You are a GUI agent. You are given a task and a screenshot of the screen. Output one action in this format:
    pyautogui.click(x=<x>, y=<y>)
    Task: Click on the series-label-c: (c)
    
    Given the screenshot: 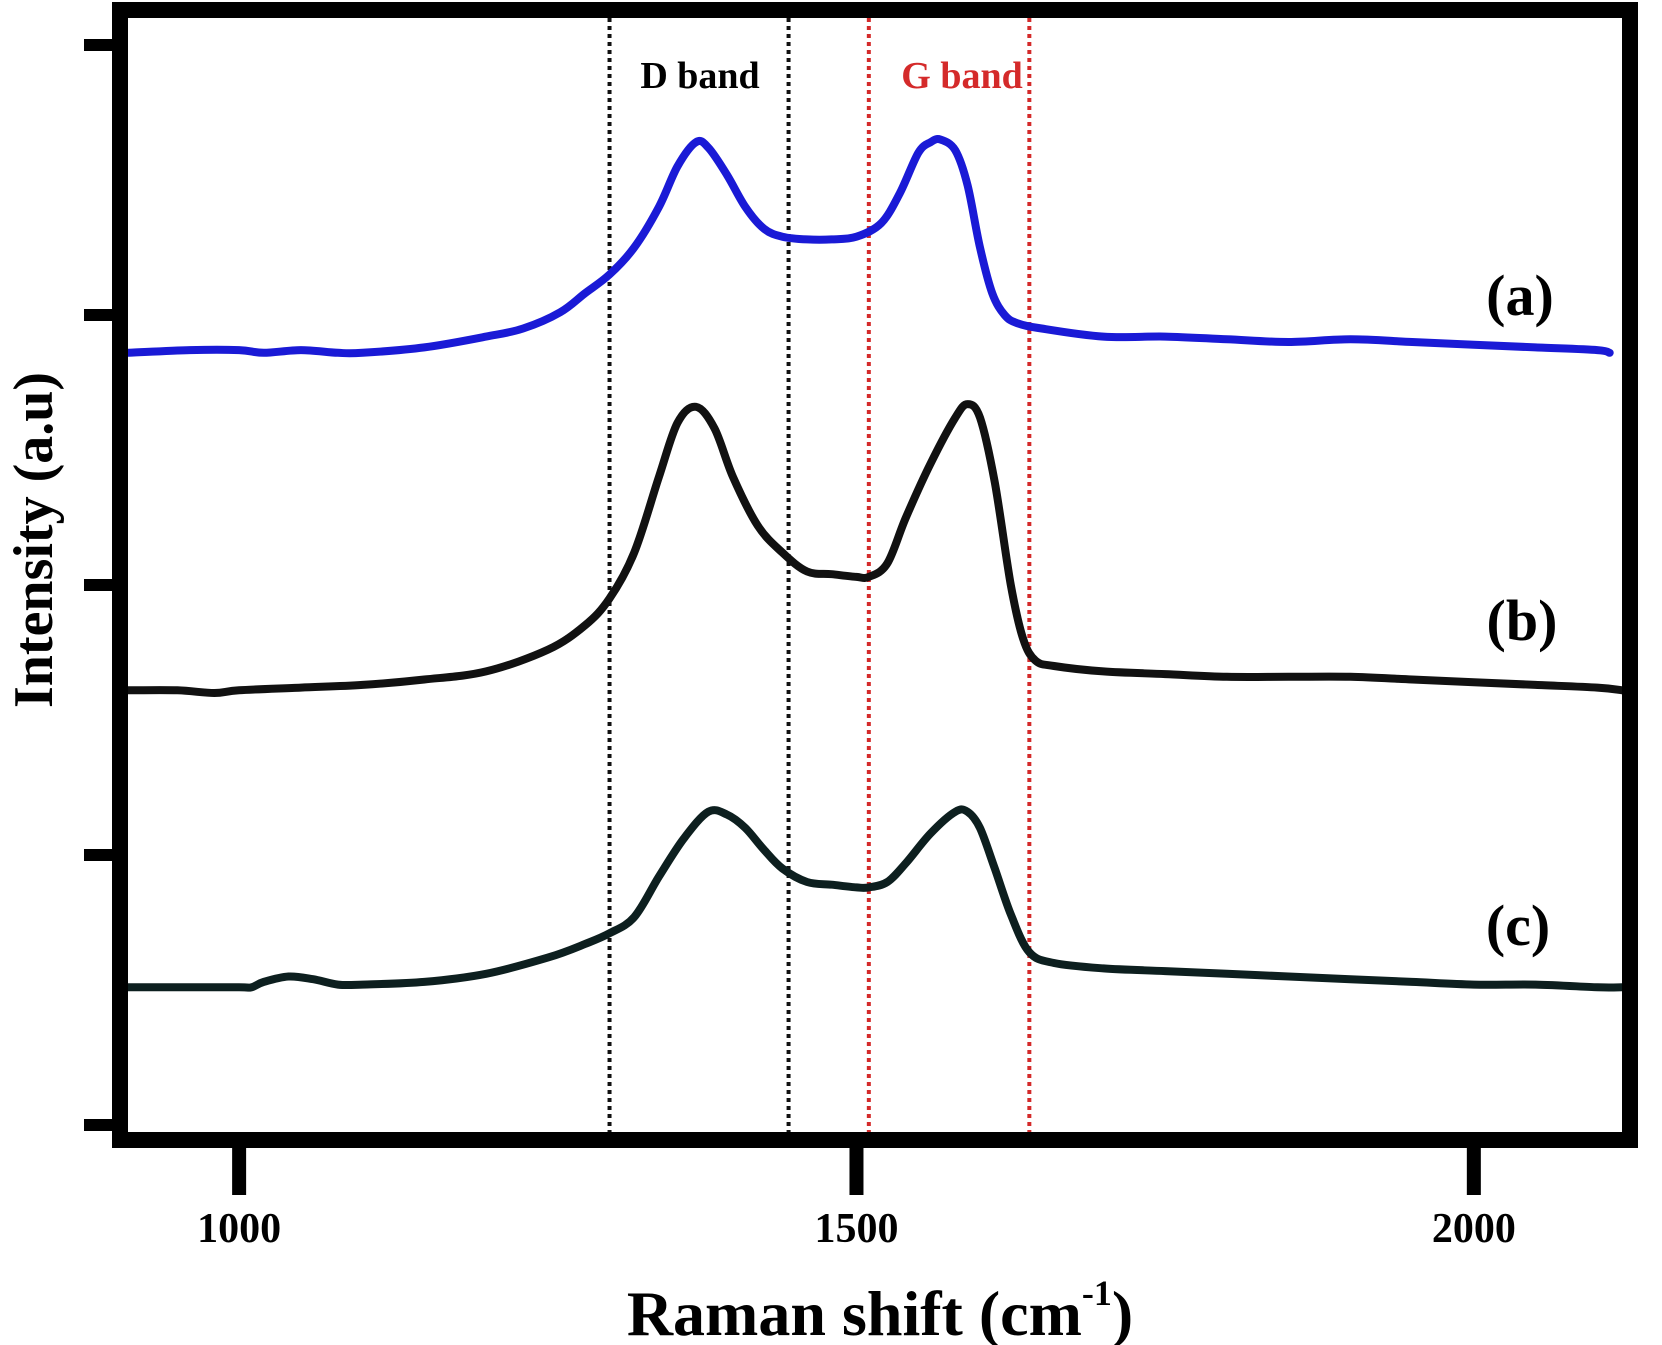 What is the action you would take?
    pyautogui.click(x=1518, y=925)
    